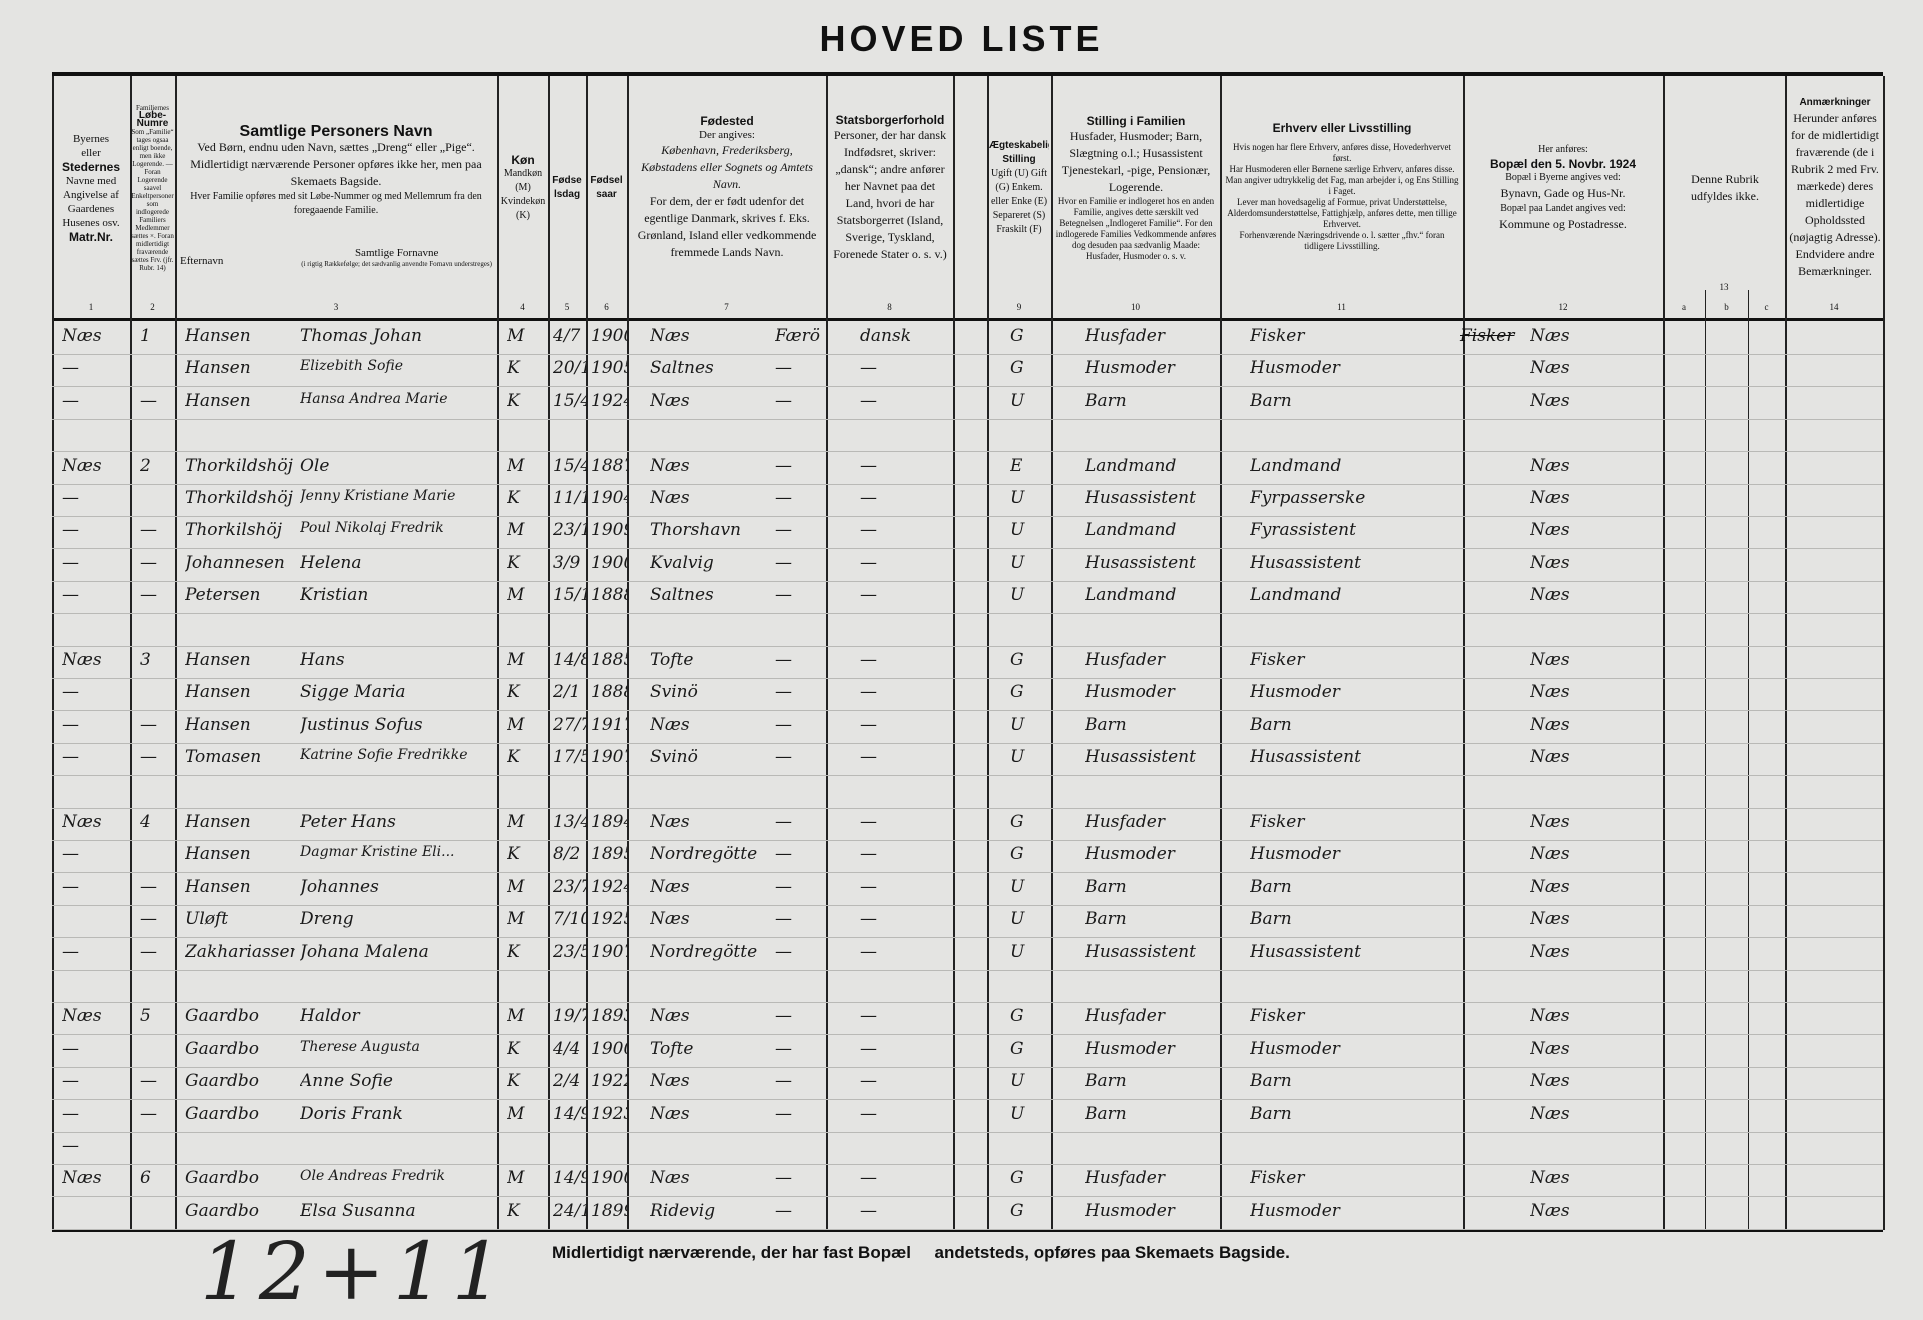 Image resolution: width=1923 pixels, height=1320 pixels. I want to click on cell-forenames: Helena, so click(331, 562).